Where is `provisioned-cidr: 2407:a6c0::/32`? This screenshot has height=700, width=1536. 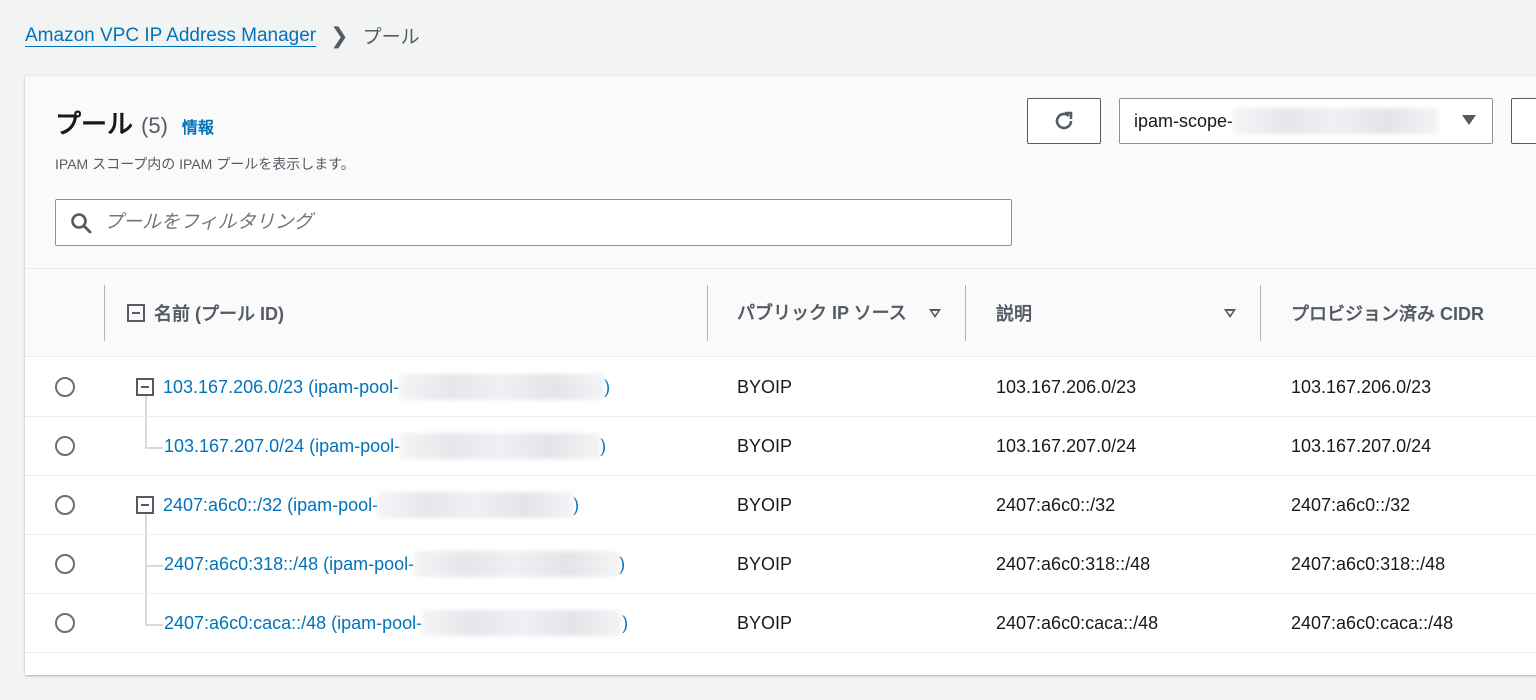
provisioned-cidr: 2407:a6c0::/32 is located at coordinates (1351, 504).